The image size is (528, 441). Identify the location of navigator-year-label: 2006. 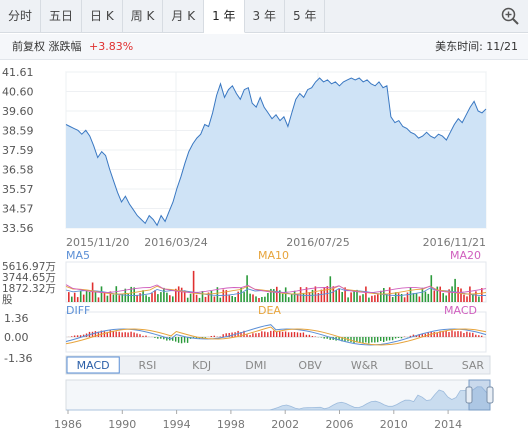
(340, 424).